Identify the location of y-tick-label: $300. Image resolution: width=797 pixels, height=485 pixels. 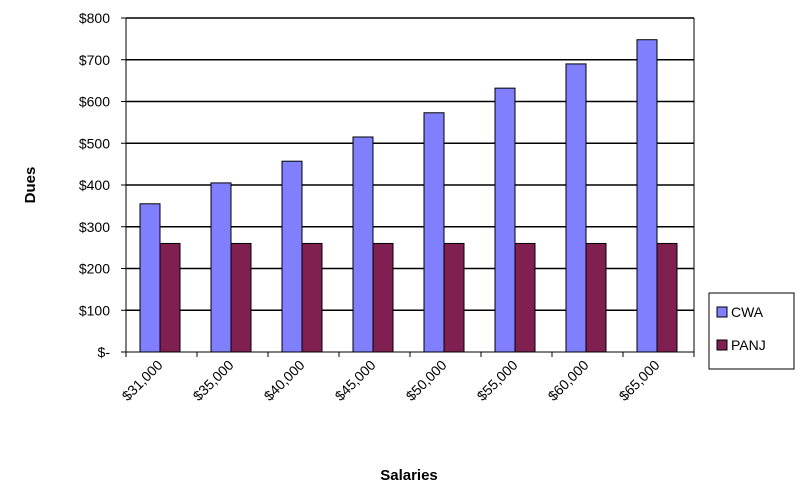
(94, 227).